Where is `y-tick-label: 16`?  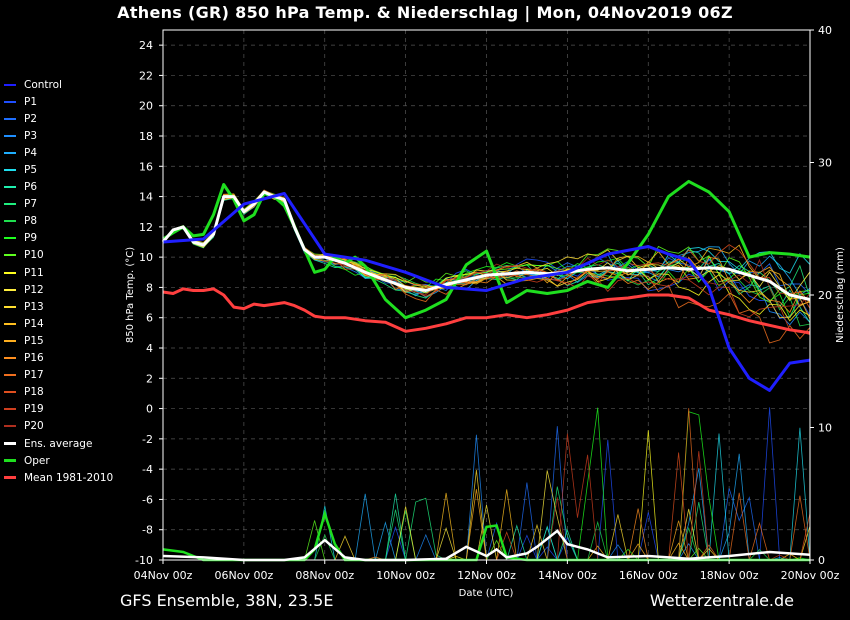
y-tick-label: 16 is located at coordinates (146, 166).